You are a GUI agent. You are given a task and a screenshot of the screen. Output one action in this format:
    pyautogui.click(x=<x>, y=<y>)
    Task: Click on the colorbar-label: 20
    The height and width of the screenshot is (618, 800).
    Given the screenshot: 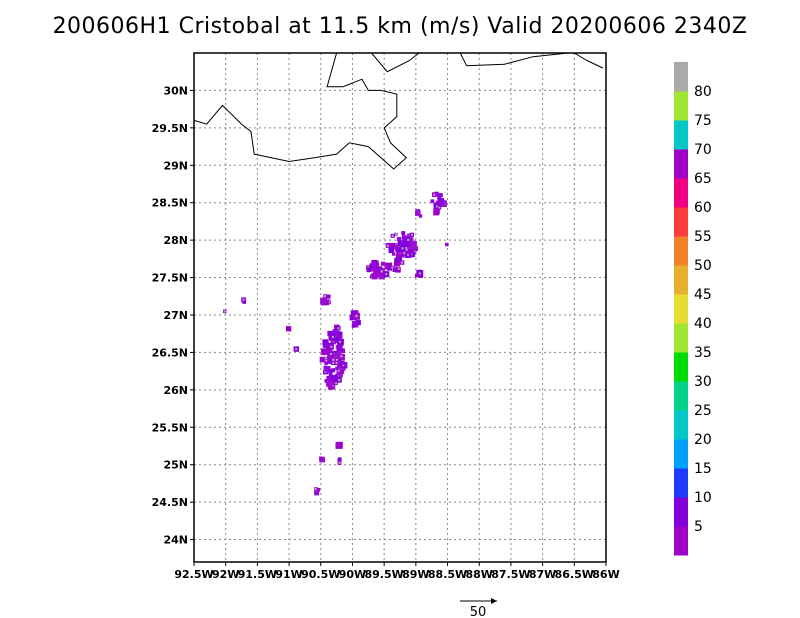 What is the action you would take?
    pyautogui.click(x=703, y=440)
    